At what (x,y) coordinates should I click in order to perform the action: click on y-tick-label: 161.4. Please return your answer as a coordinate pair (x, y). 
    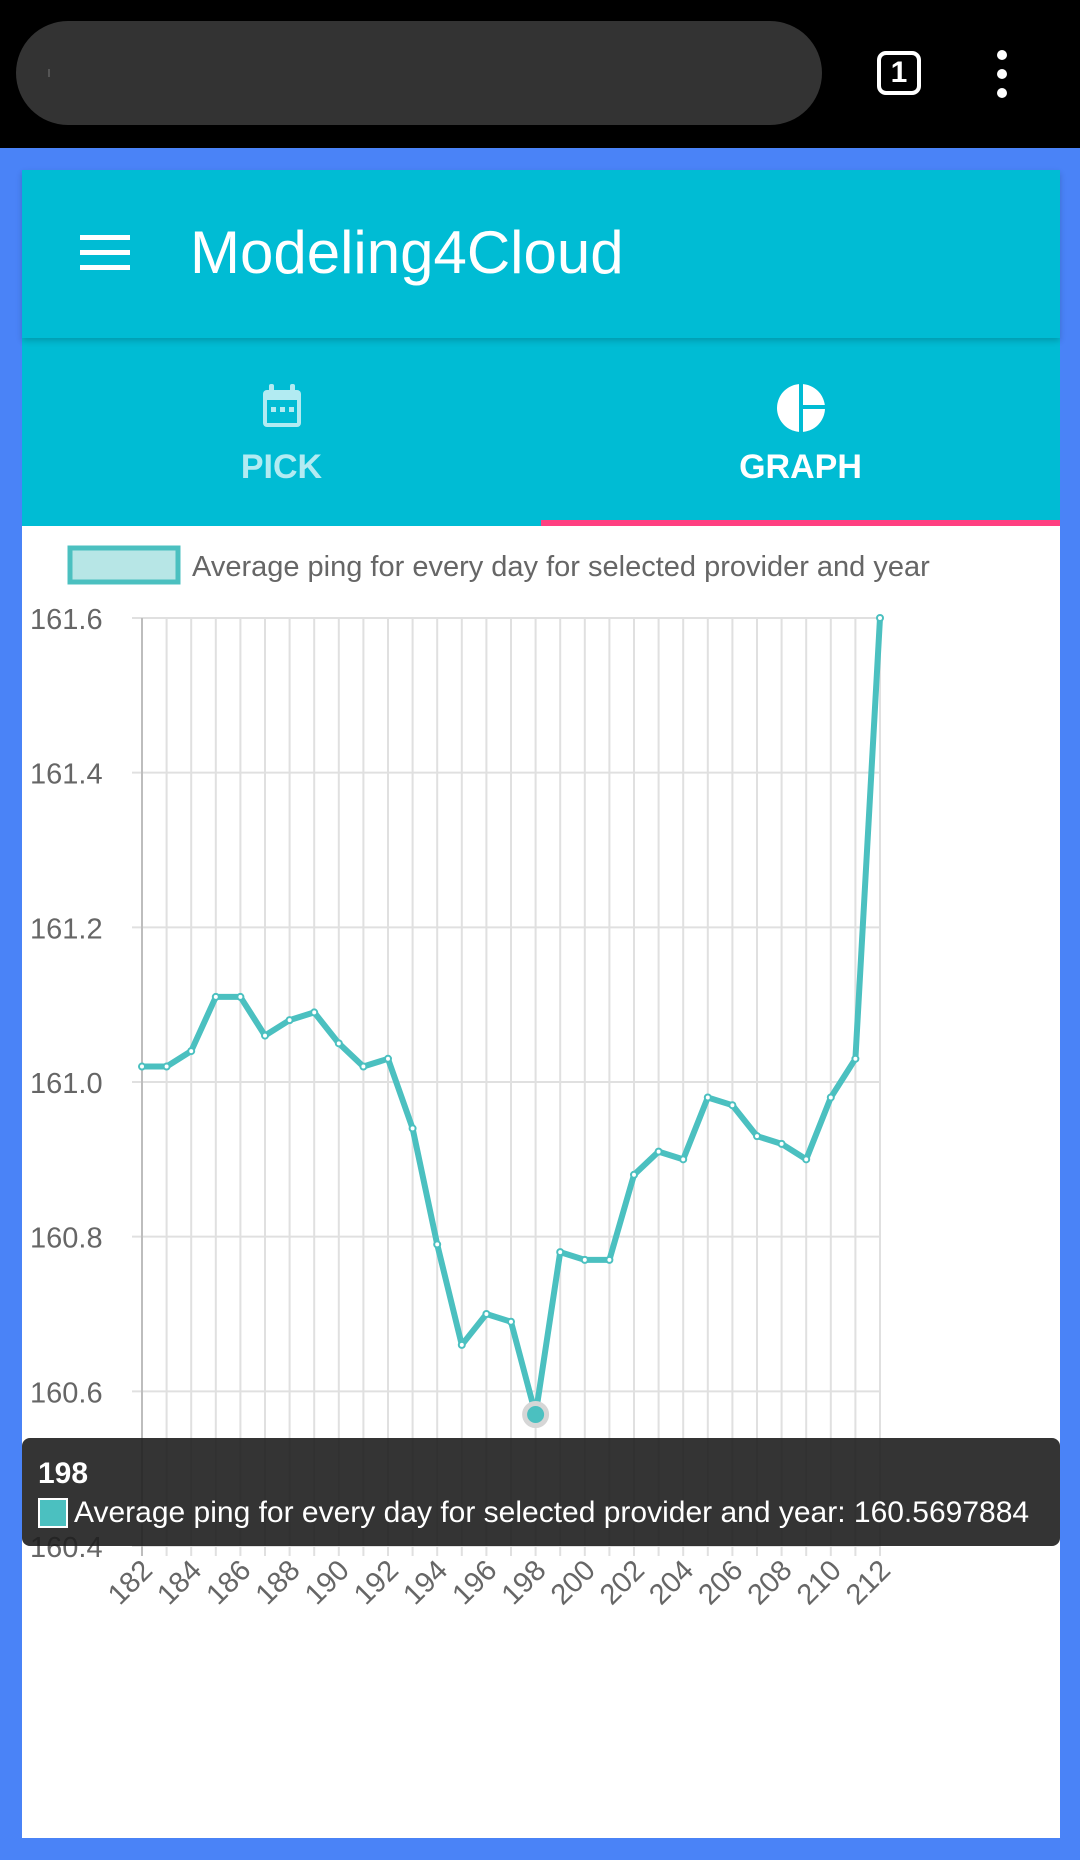
    Looking at the image, I should click on (66, 775).